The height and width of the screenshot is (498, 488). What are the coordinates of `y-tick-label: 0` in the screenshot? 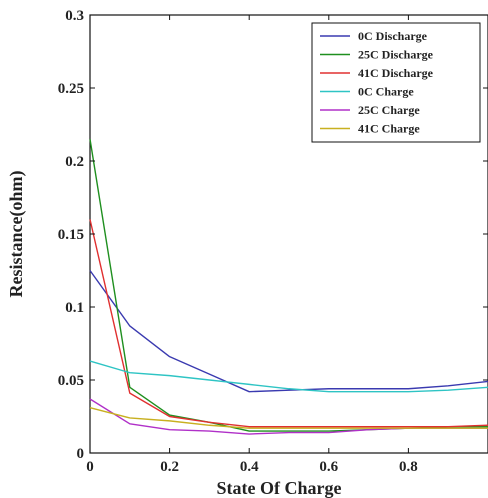 It's located at (81, 454).